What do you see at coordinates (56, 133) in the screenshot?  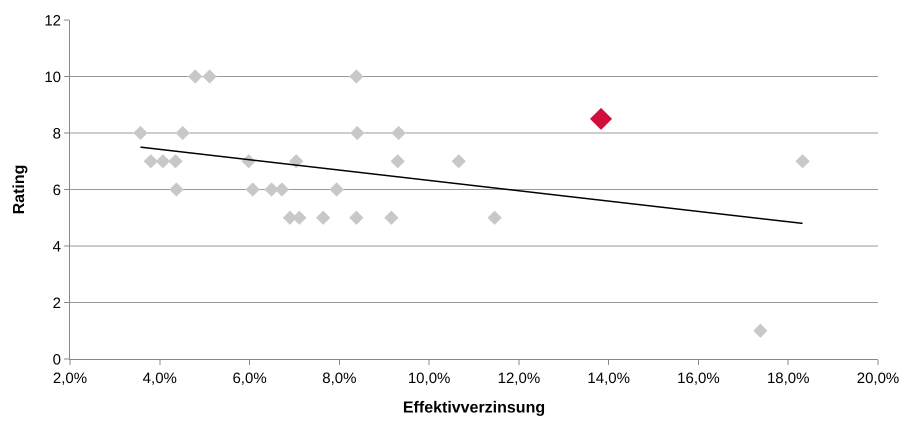 I see `y-tick-label: 8` at bounding box center [56, 133].